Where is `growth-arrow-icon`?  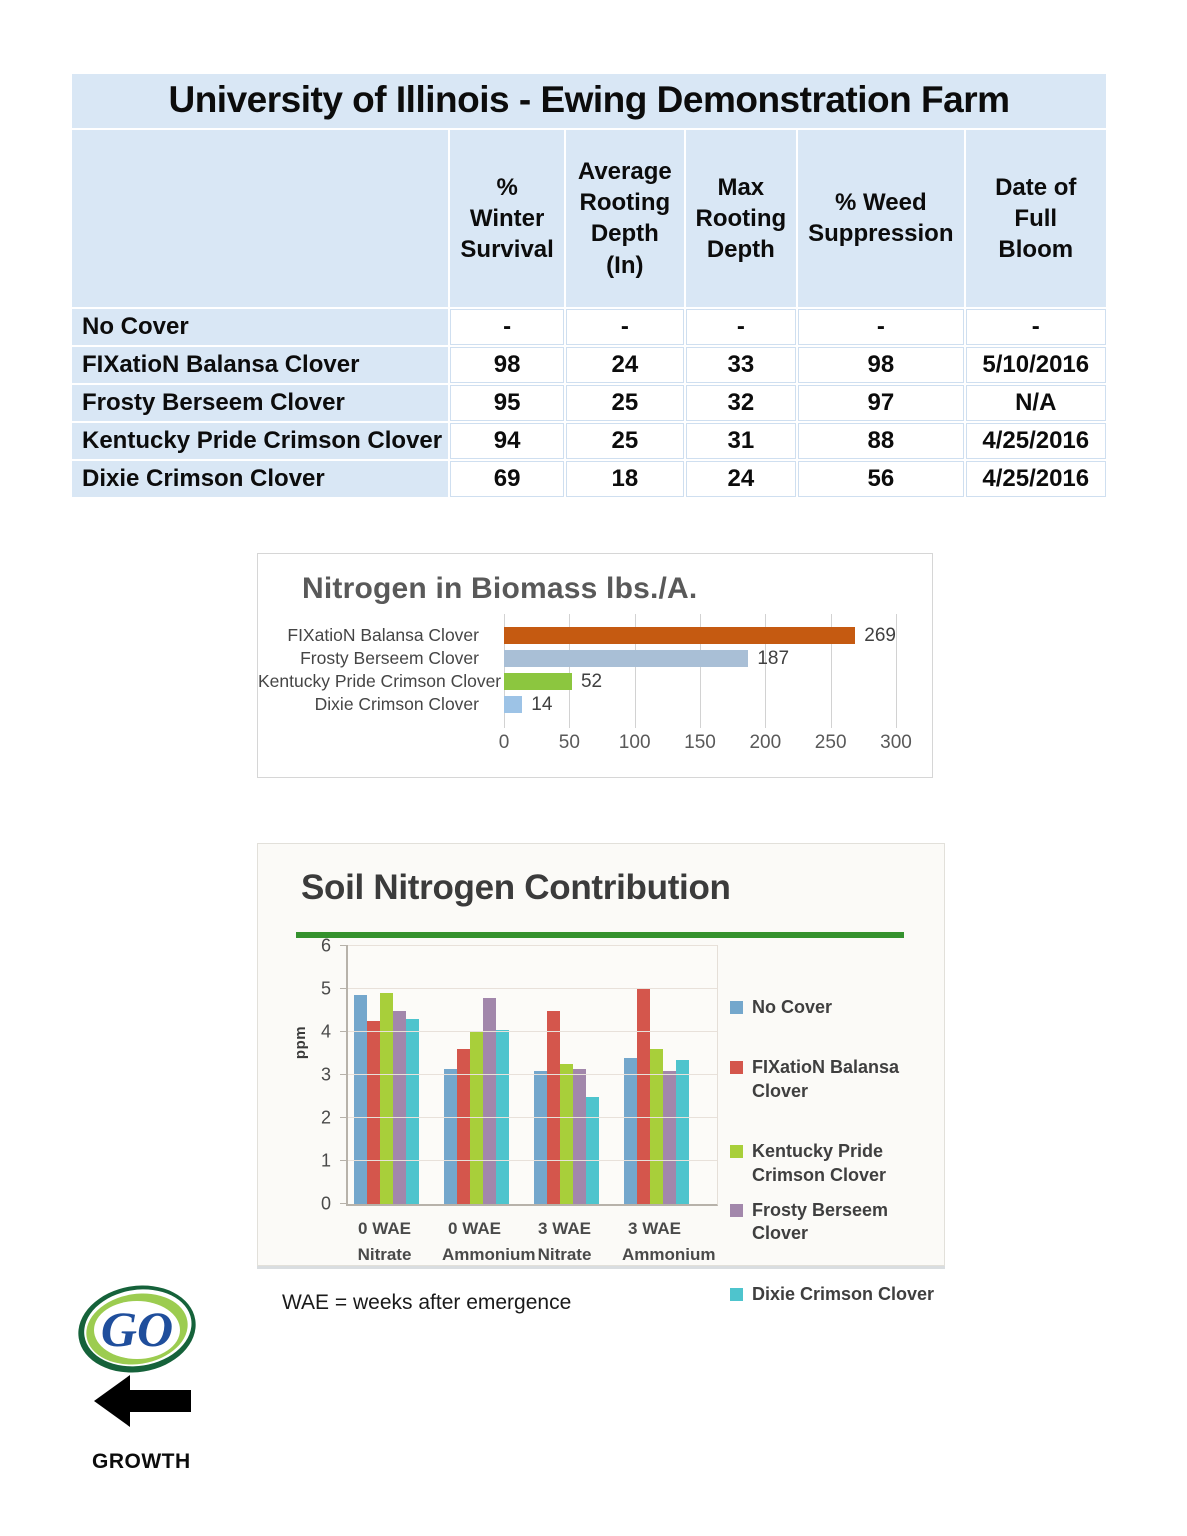 growth-arrow-icon is located at coordinates (142, 1401).